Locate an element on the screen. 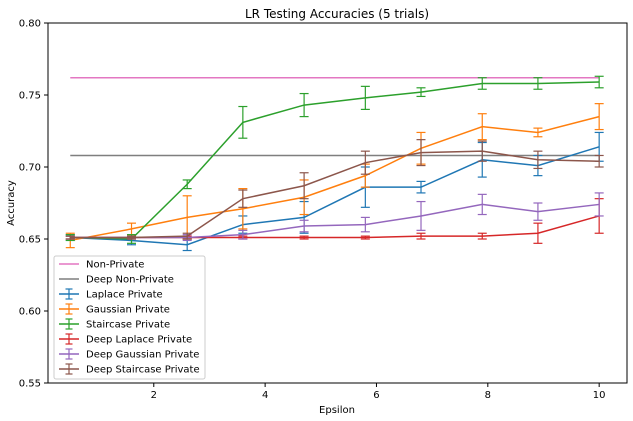 The width and height of the screenshot is (633, 421). legend-item-2: Laplace Private is located at coordinates (111, 294).